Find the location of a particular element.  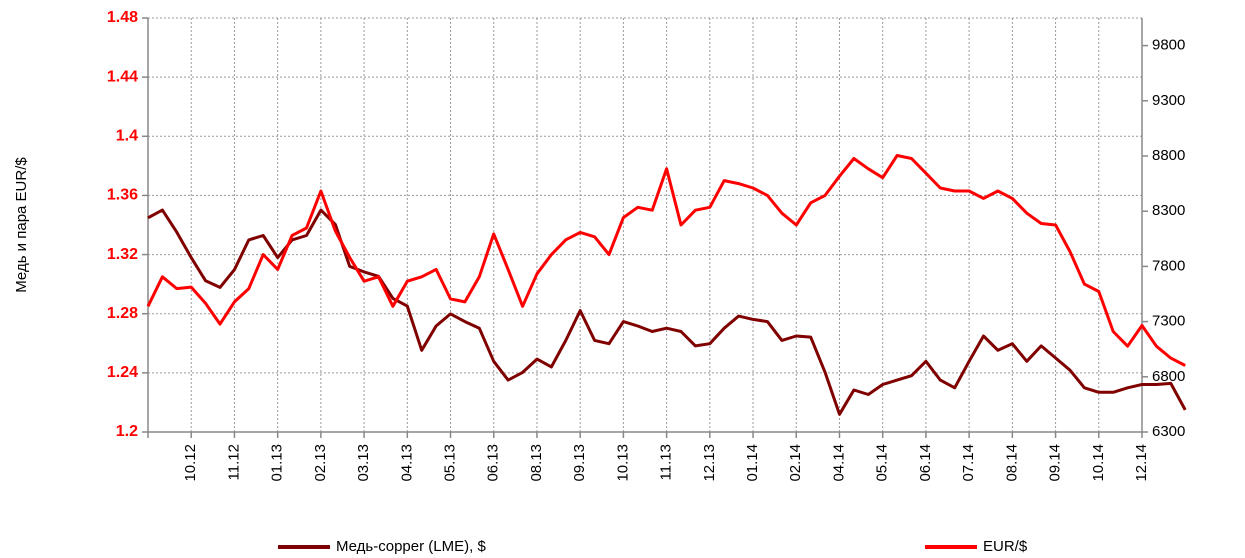

x-tick-label: 05.14 is located at coordinates (882, 463).